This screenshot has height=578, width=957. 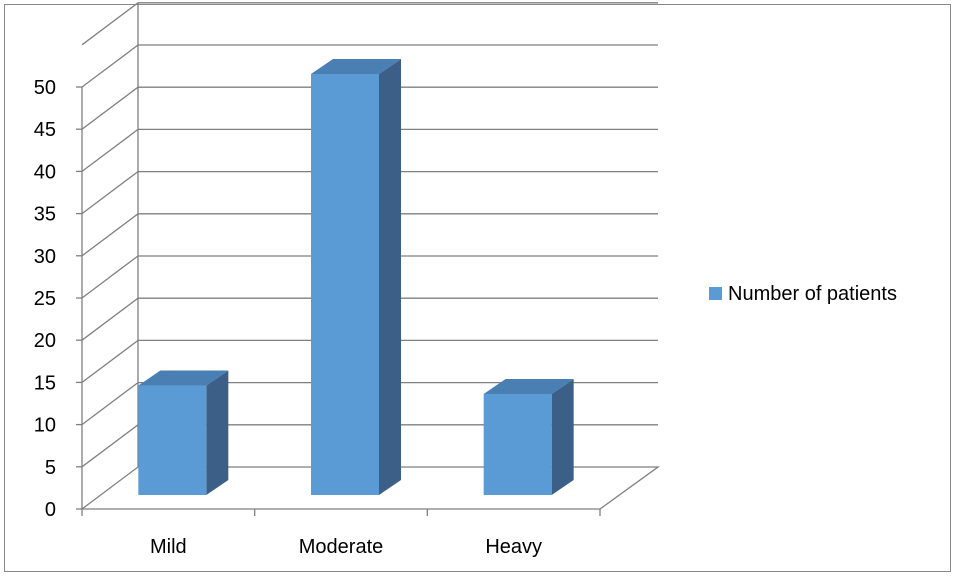 I want to click on y-tick-labels: 0 5 10 15 20 25 30 35 40 45 50, so click(x=45, y=299).